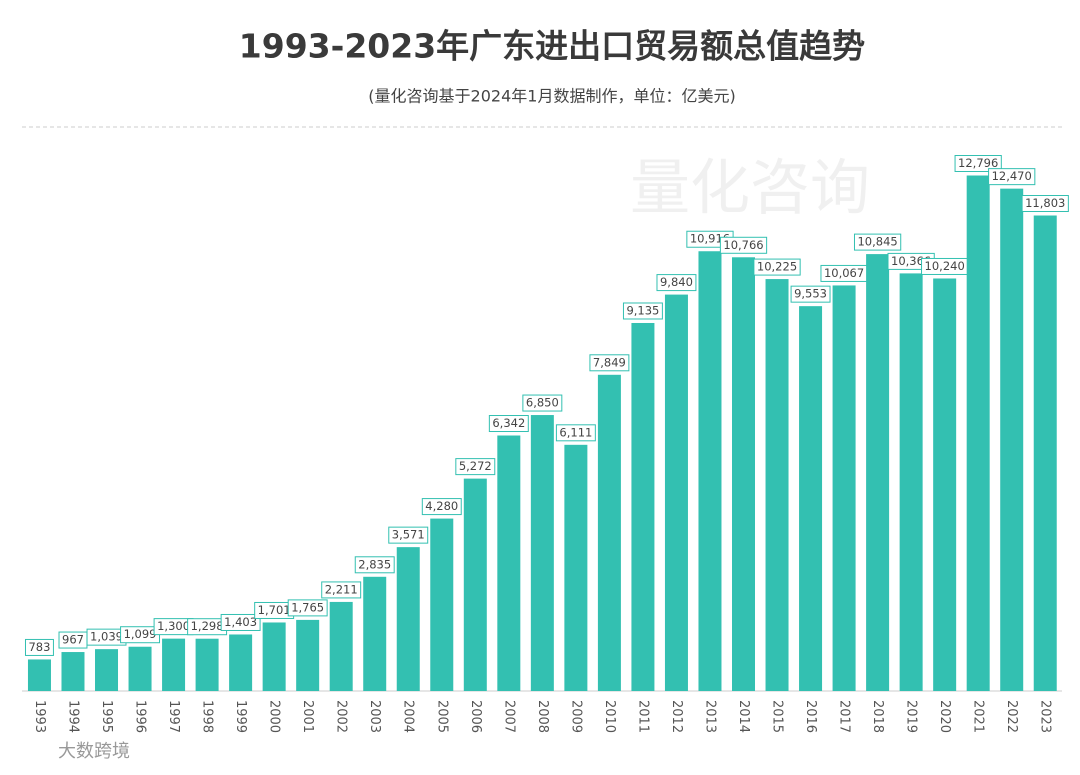  What do you see at coordinates (609, 716) in the screenshot?
I see `x-tick-label: 2010` at bounding box center [609, 716].